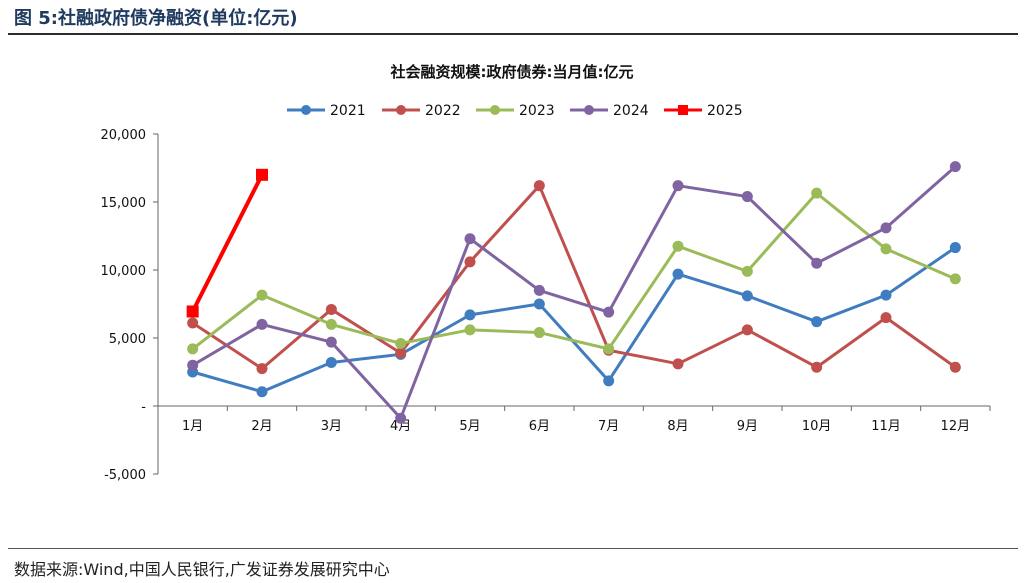  Describe the element at coordinates (512, 72) in the screenshot. I see `chart-title: 社会融资规模:政府债券:当月值:亿元` at that location.